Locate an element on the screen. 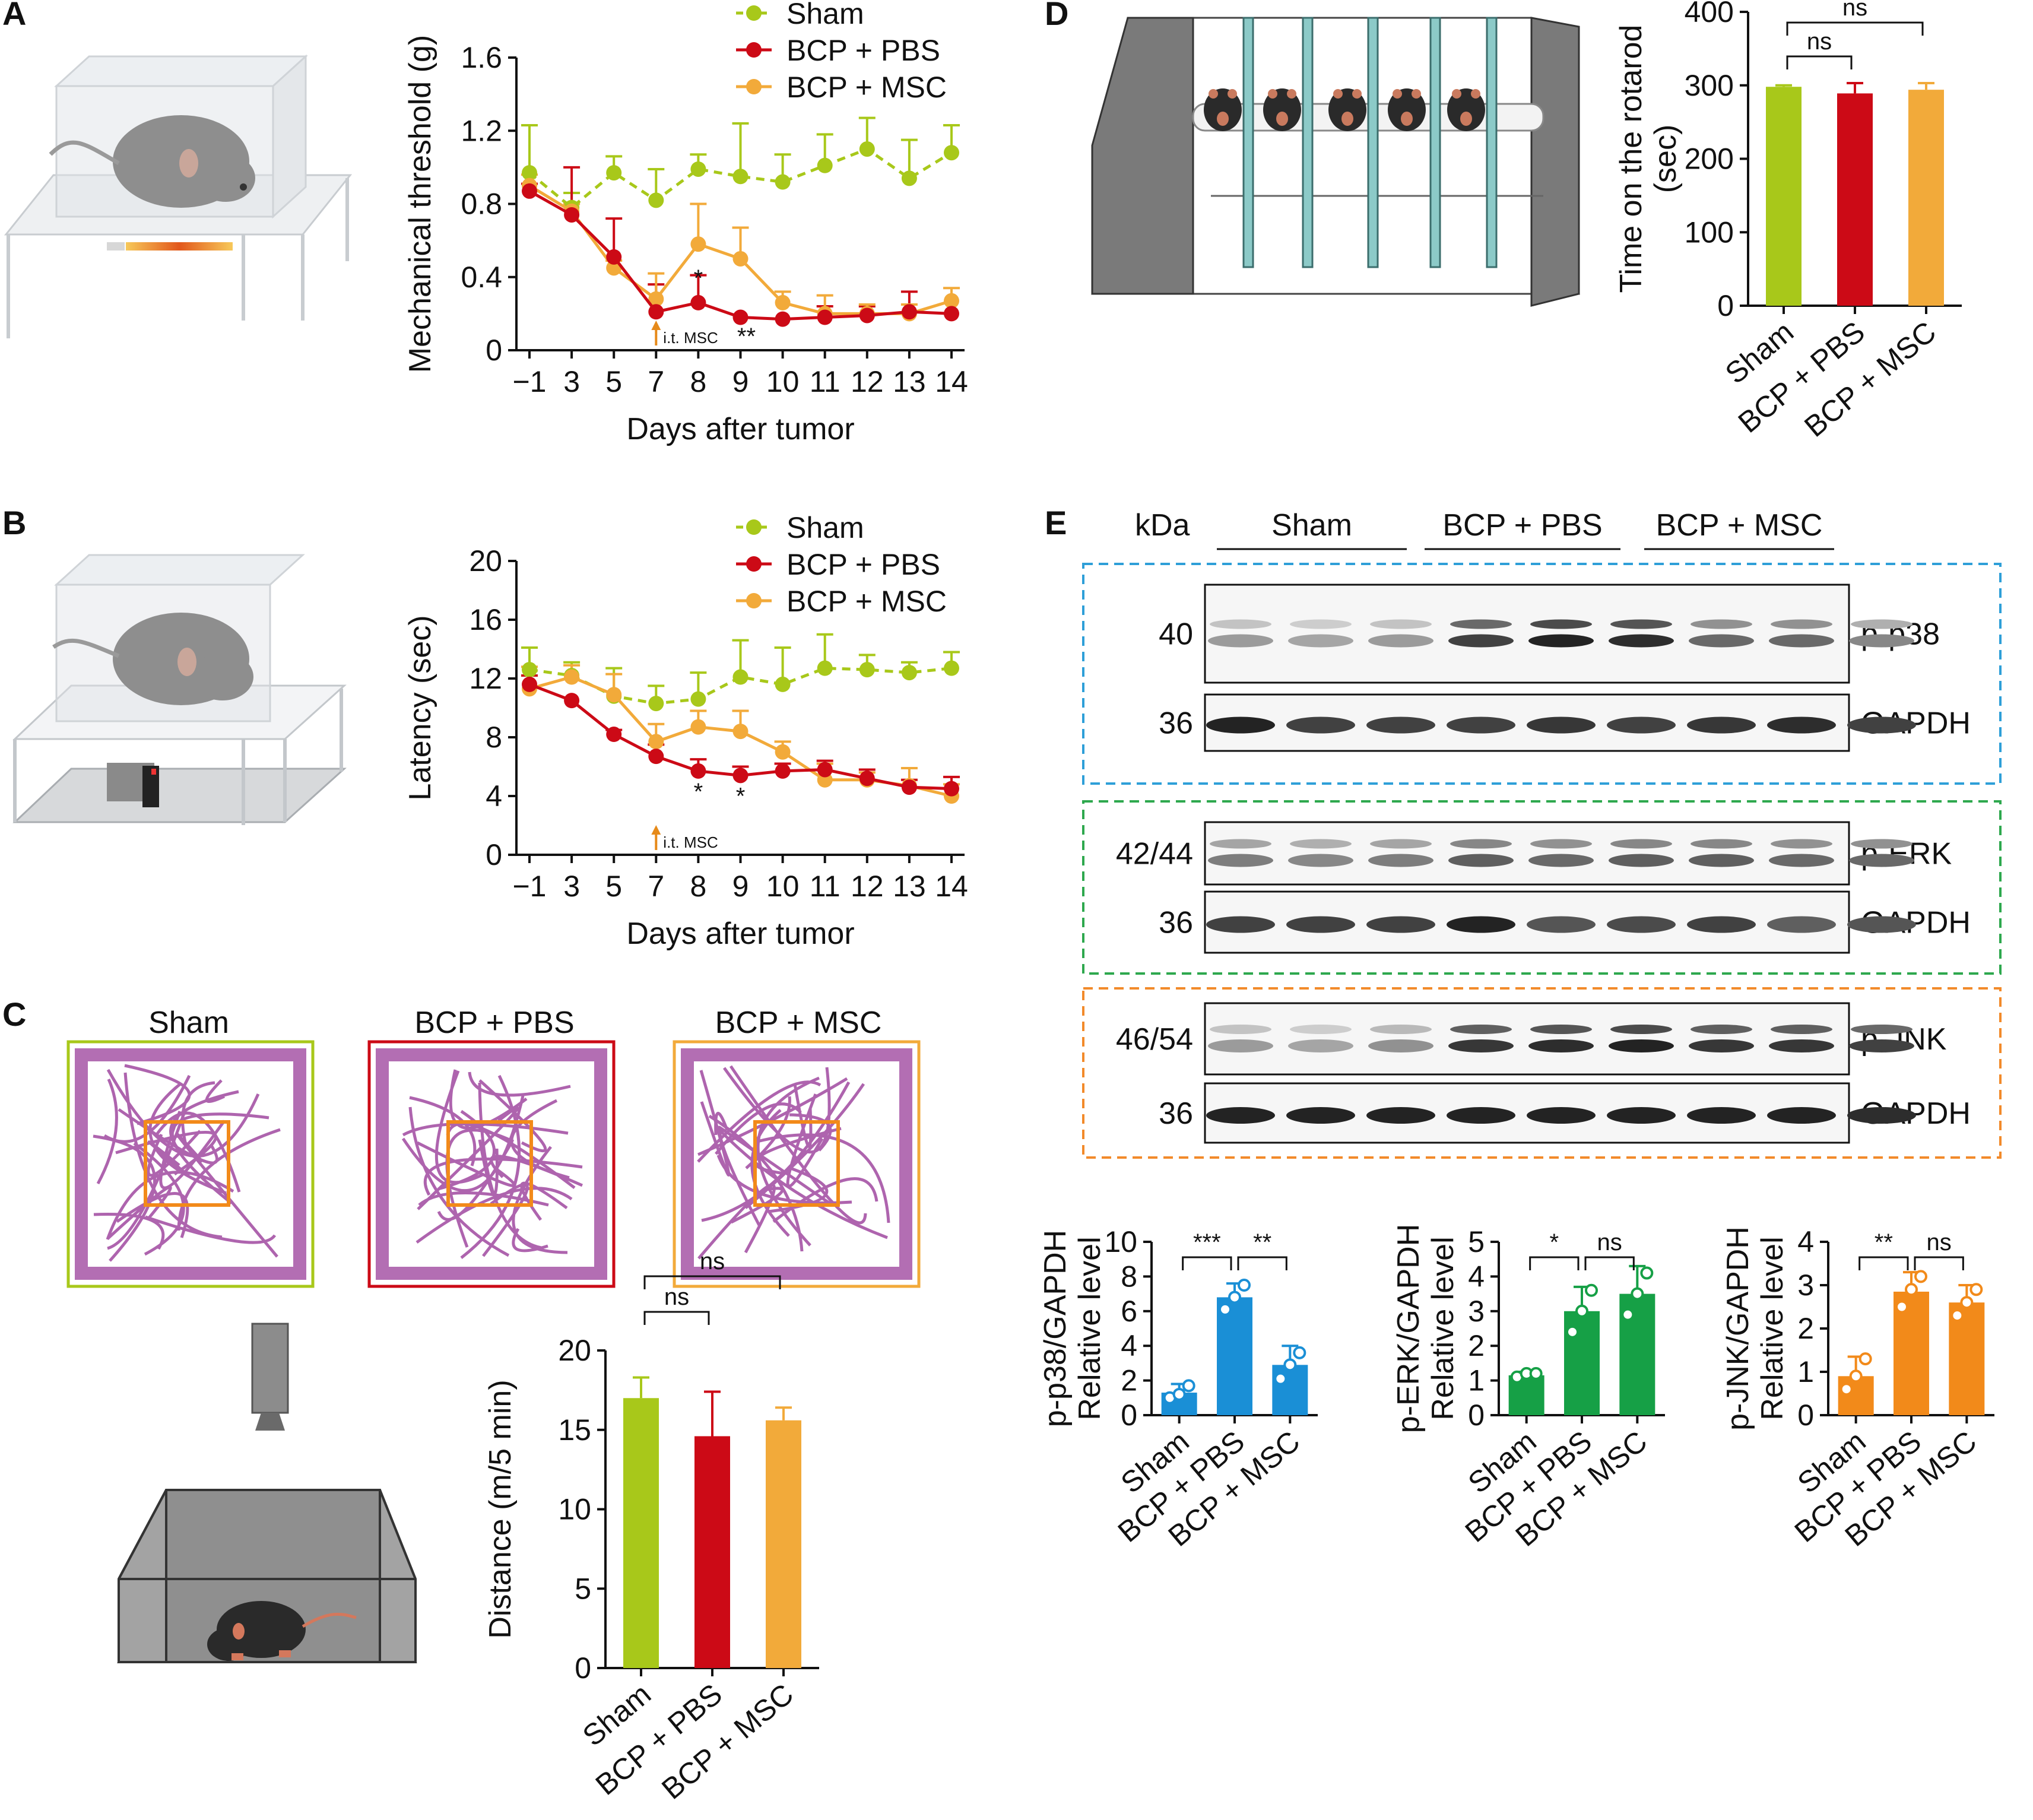 The height and width of the screenshot is (1820, 2033). y-tick-label: 0.4 is located at coordinates (481, 277).